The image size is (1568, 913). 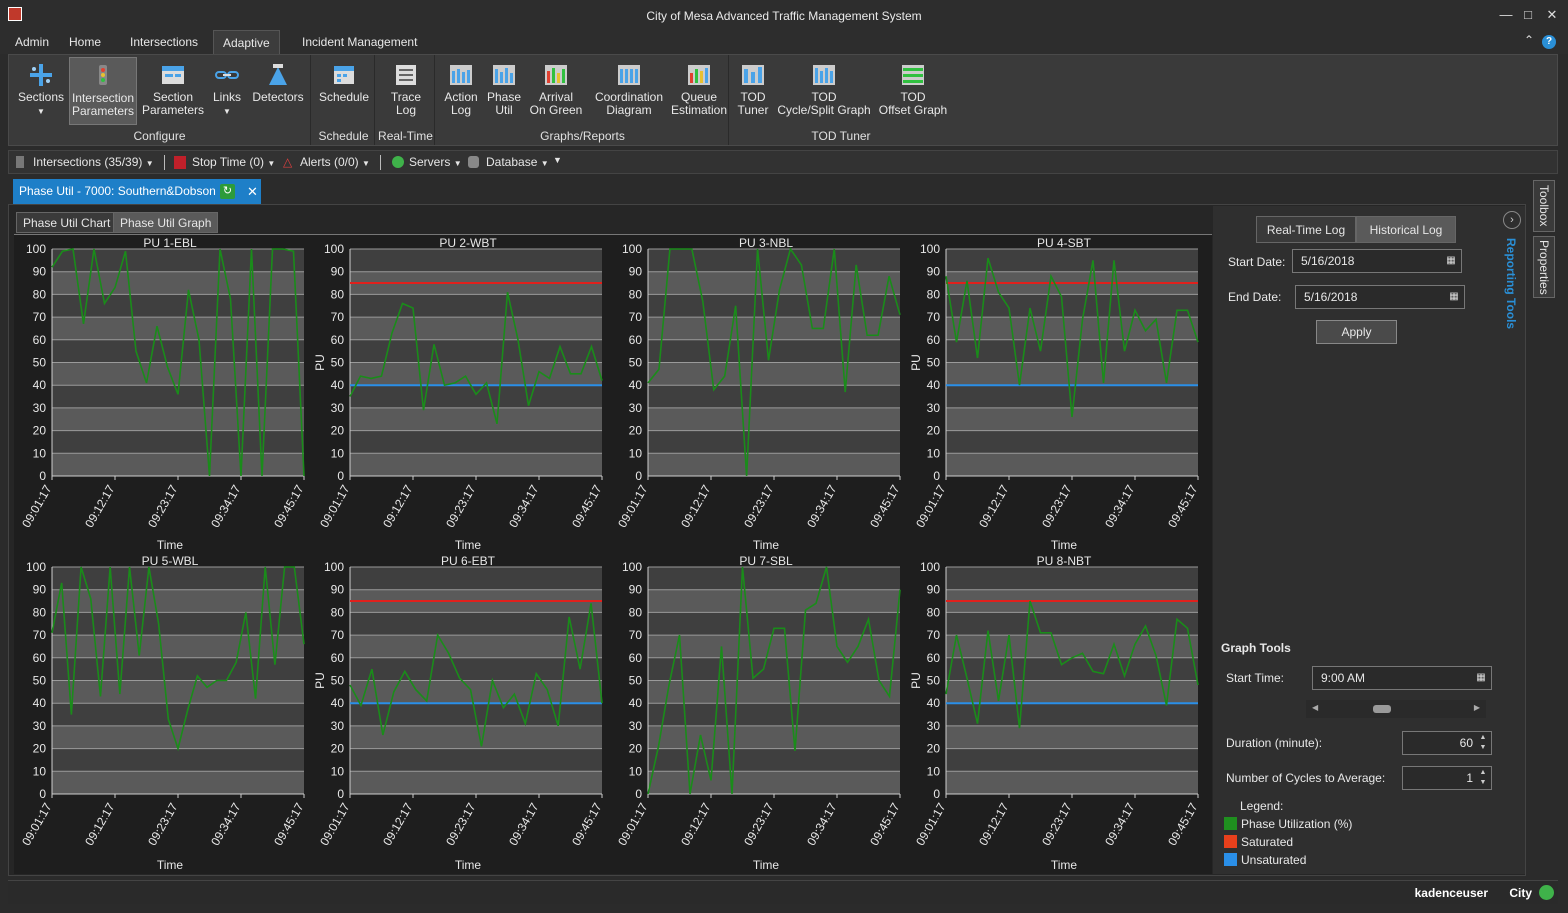 I want to click on graph-tools-heading: Graph Tools, so click(x=1256, y=648).